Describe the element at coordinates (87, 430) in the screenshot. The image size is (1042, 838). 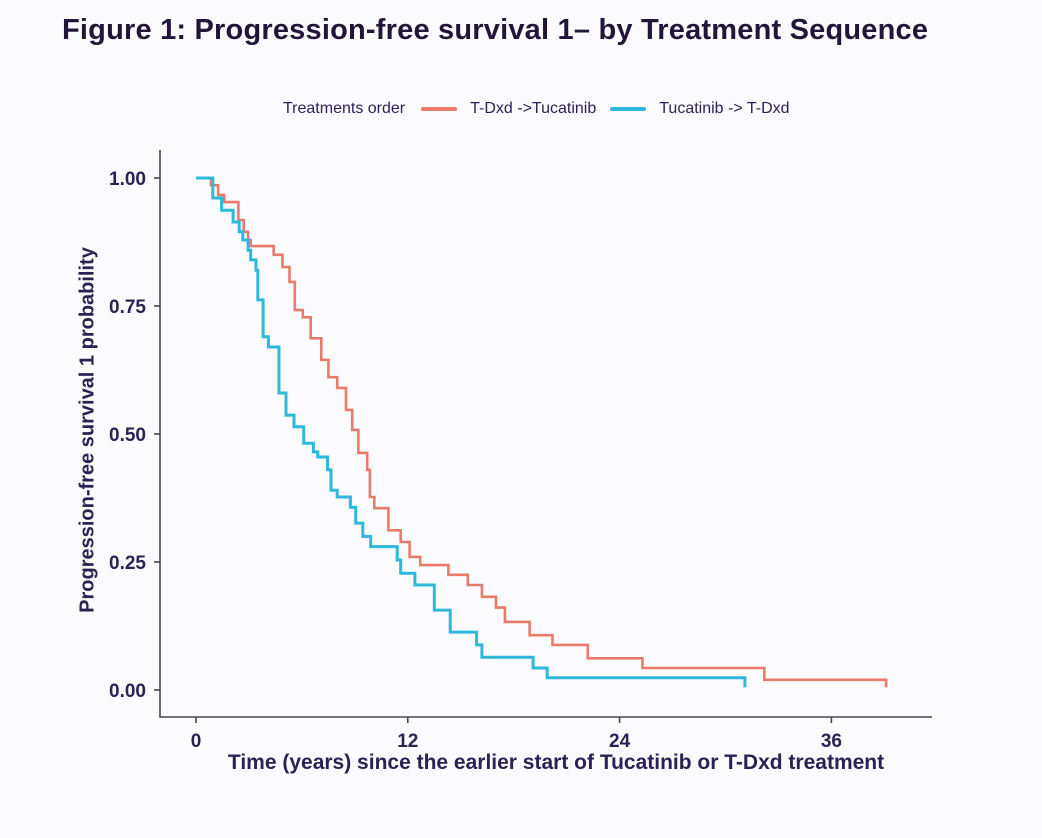
I see `y-axis-title: Progression-free survival 1 probability` at that location.